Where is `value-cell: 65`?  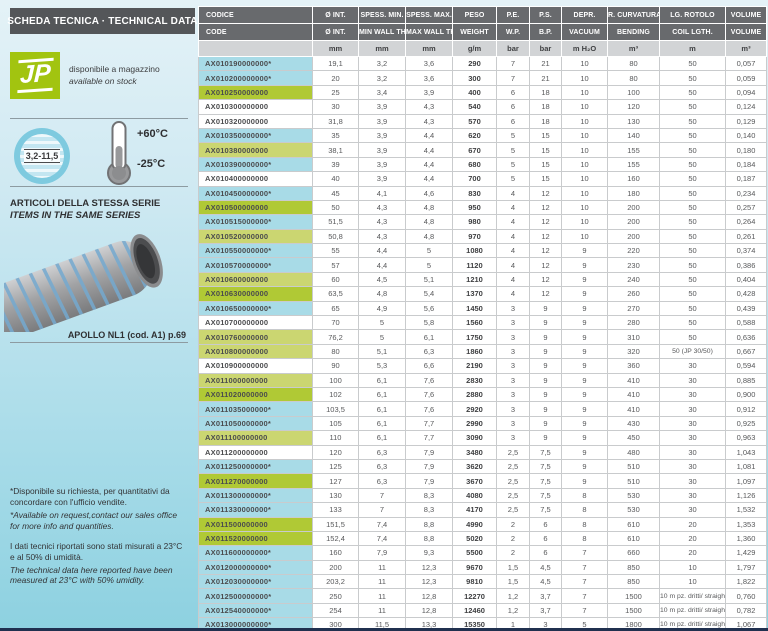
value-cell: 65 is located at coordinates (335, 308).